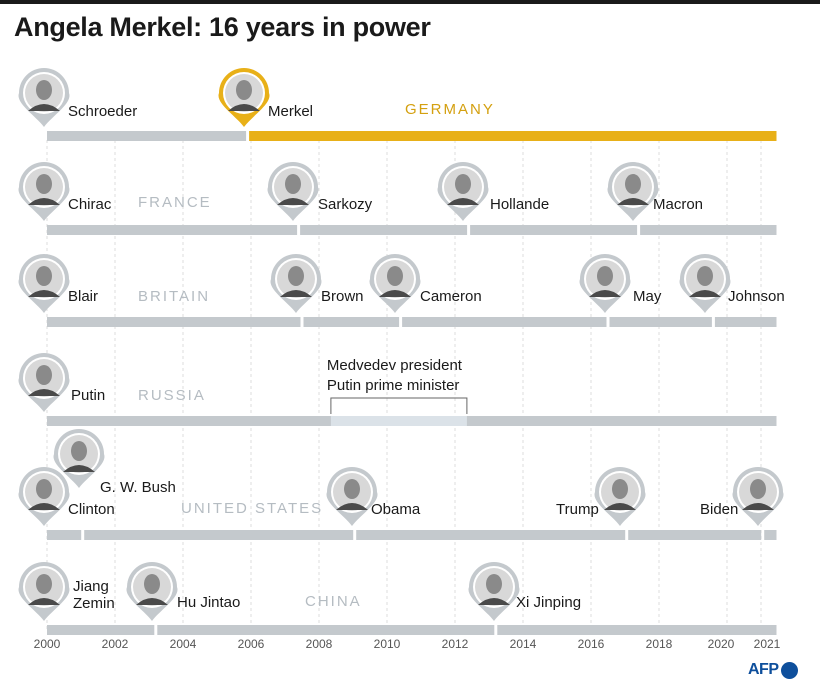 This screenshot has width=820, height=689. What do you see at coordinates (397, 198) in the screenshot?
I see `row-france: FRANCE Chirac Sarkozy Hollande Macron` at bounding box center [397, 198].